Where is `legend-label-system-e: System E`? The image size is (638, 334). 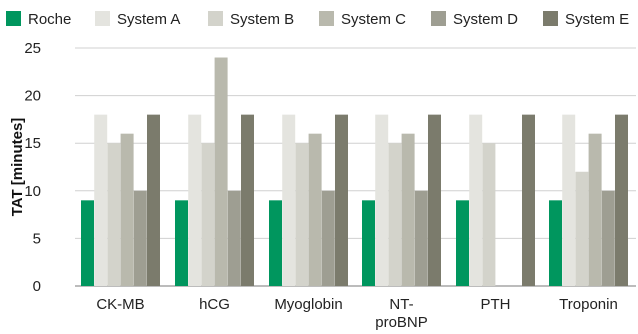 legend-label-system-e: System E is located at coordinates (597, 19).